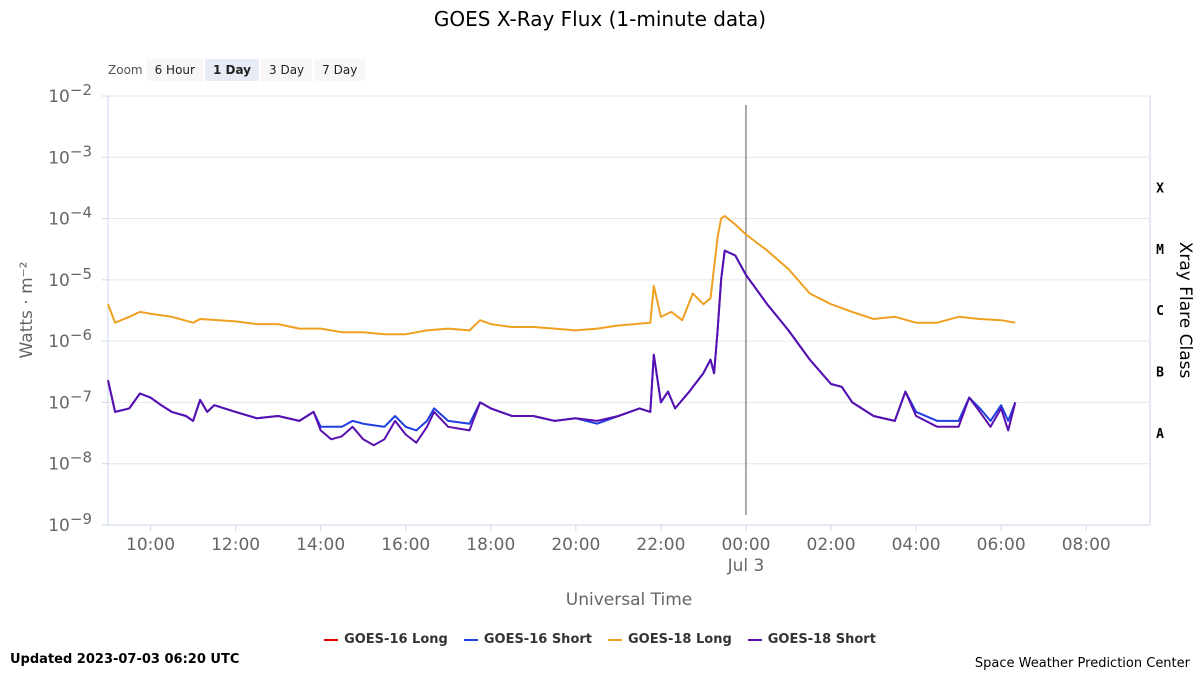 The height and width of the screenshot is (675, 1200). Describe the element at coordinates (1160, 189) in the screenshot. I see `flare-class-label: X` at that location.